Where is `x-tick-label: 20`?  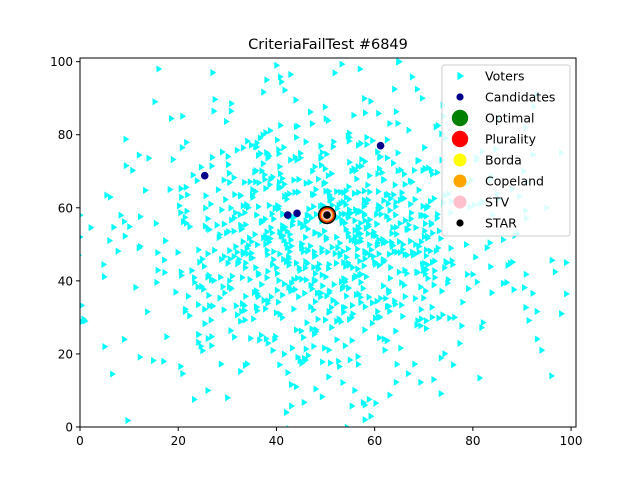
x-tick-label: 20 is located at coordinates (178, 441).